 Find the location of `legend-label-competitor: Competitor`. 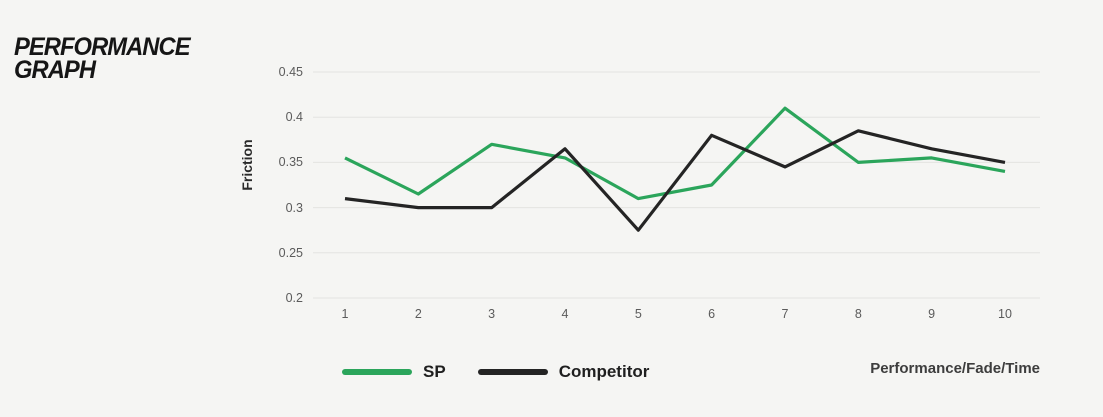

legend-label-competitor: Competitor is located at coordinates (604, 371).